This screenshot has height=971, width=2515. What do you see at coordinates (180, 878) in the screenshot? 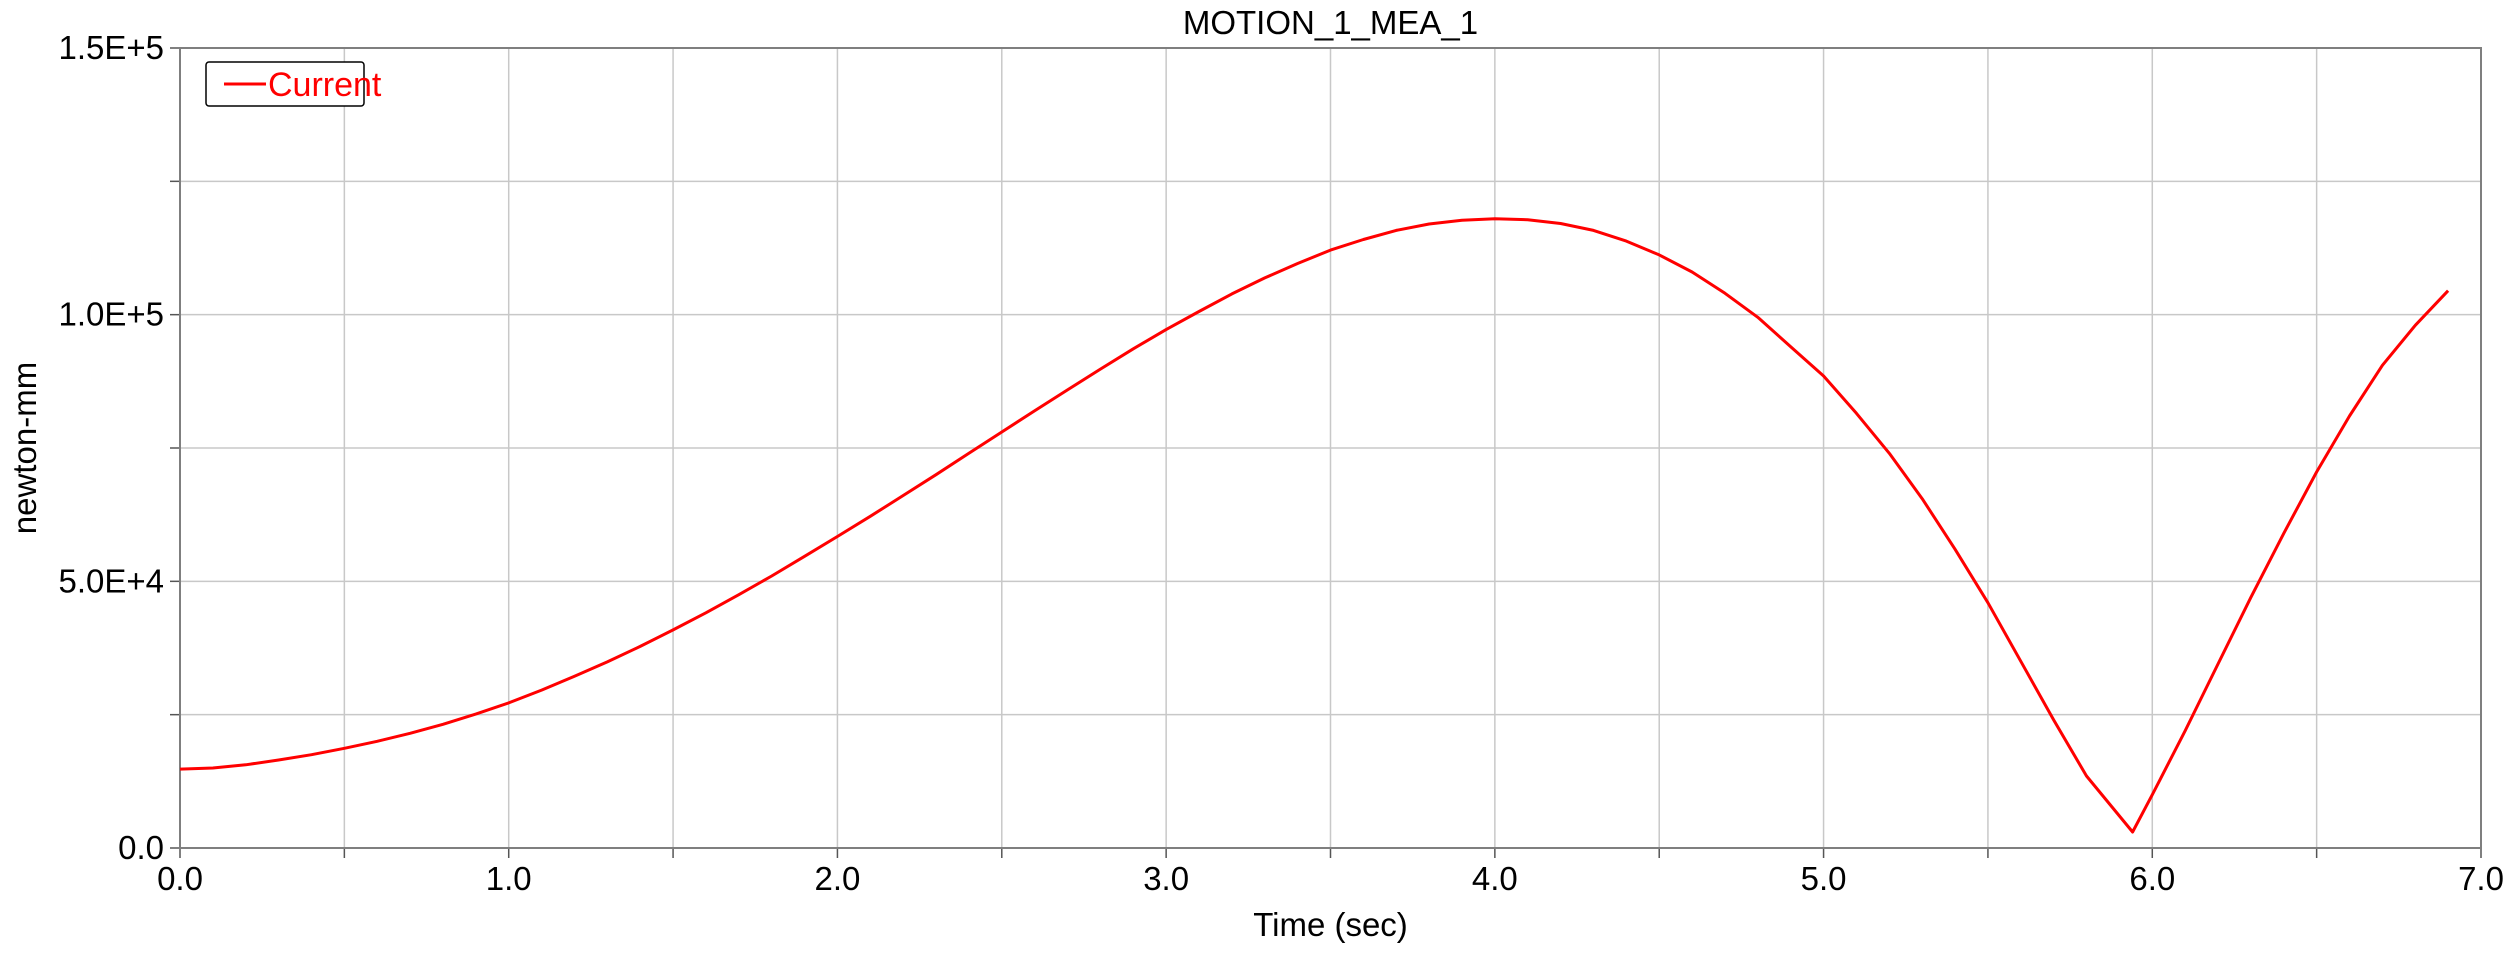
I see `x-tick-label: 0.0` at bounding box center [180, 878].